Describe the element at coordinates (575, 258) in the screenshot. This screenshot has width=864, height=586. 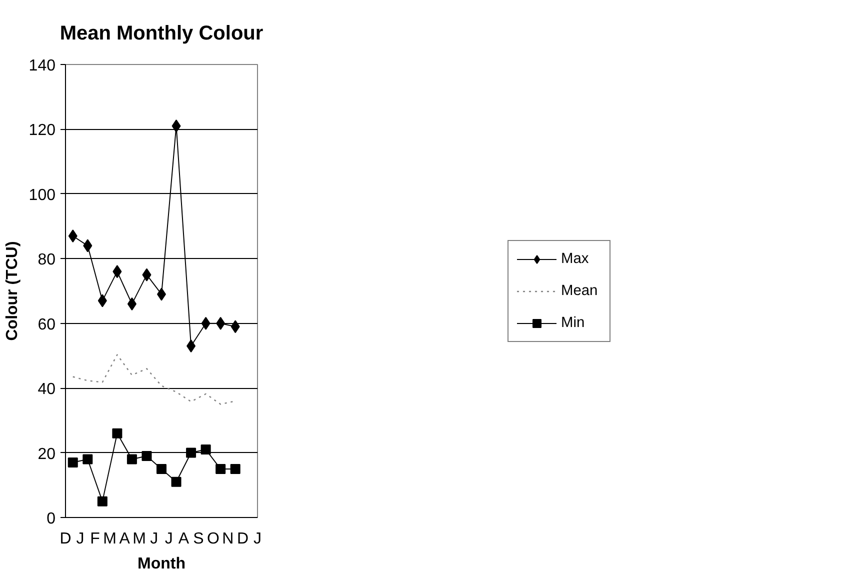
I see `legend-label: Max` at that location.